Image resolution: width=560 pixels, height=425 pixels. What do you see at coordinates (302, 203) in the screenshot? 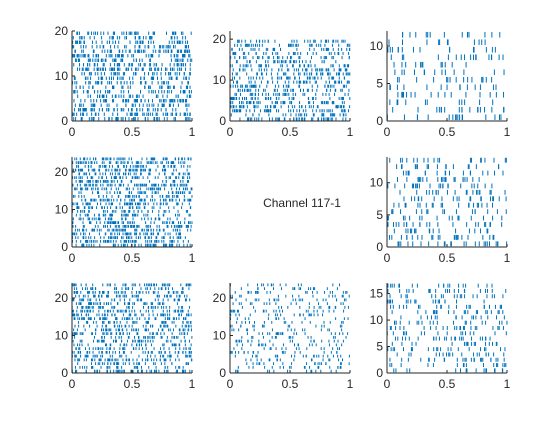
I see `center-label: Channel 117-1` at bounding box center [302, 203].